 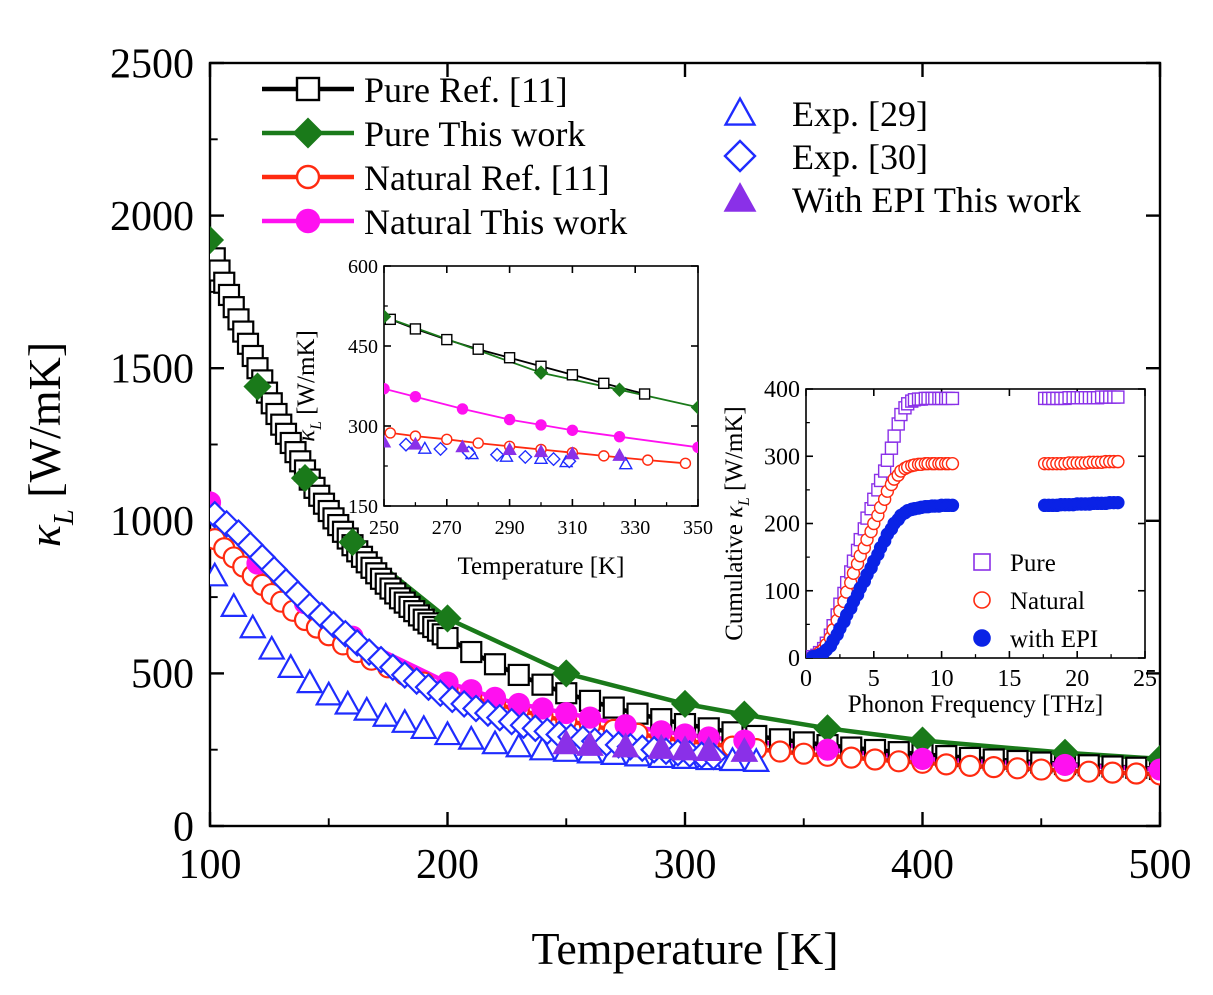 What do you see at coordinates (860, 114) in the screenshot?
I see `legend-label: Exp. [29]` at bounding box center [860, 114].